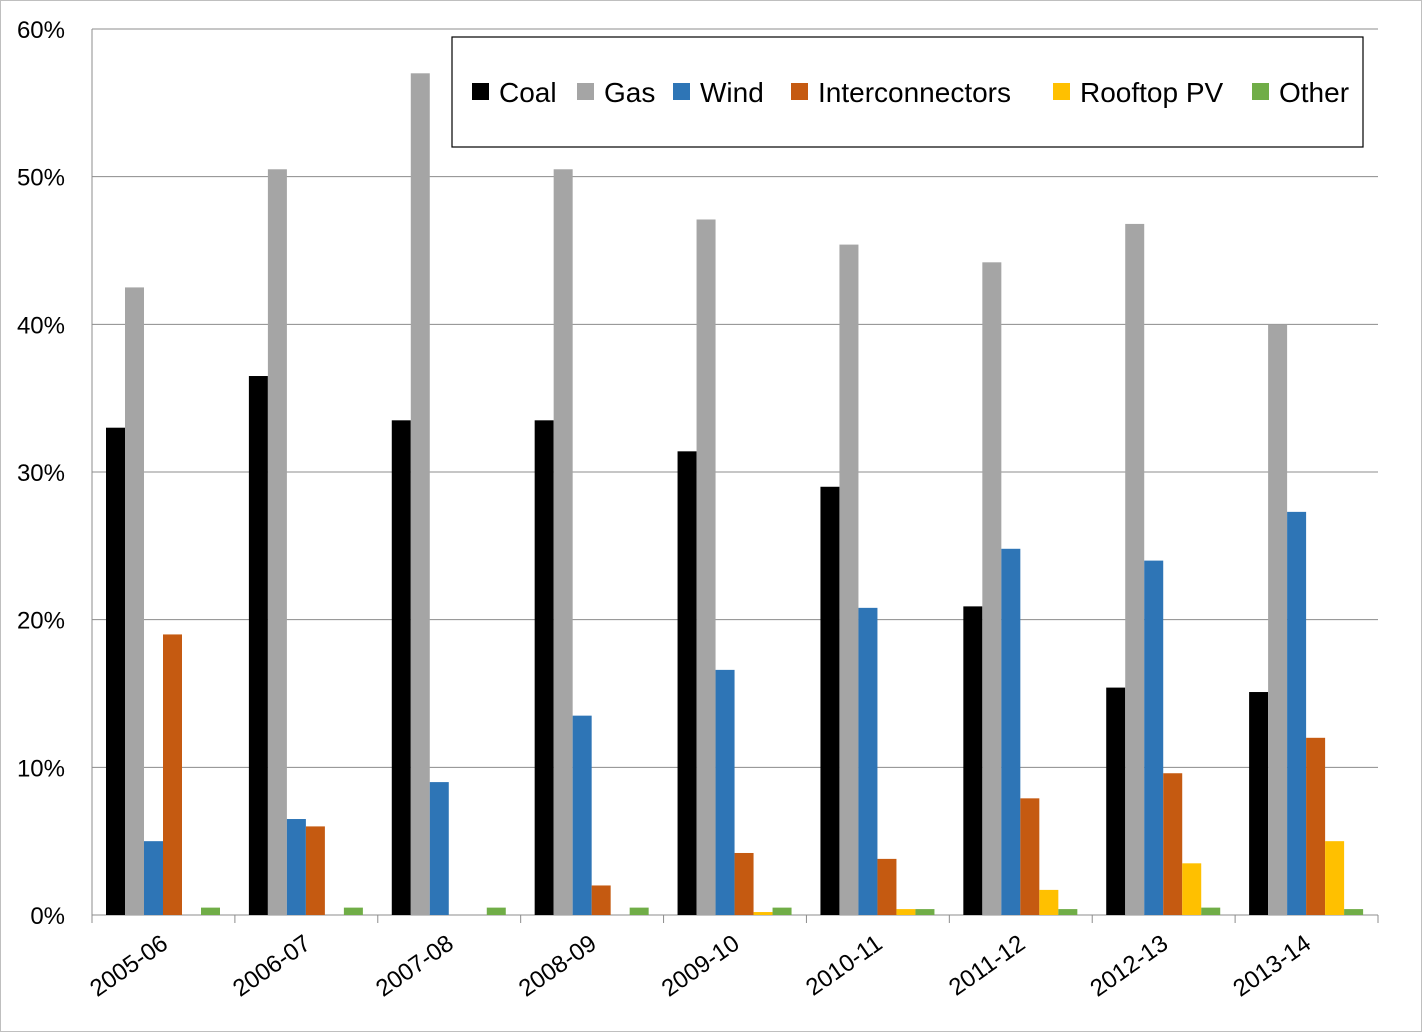  Describe the element at coordinates (914, 92) in the screenshot. I see `legend-label-interconnectors: Interconnectors` at that location.